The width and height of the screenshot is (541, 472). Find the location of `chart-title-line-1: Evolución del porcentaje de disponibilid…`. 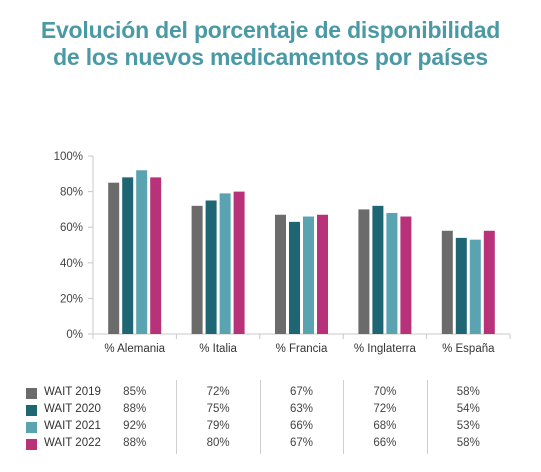

chart-title-line-1: Evolución del porcentaje de disponibilid… is located at coordinates (270, 30).